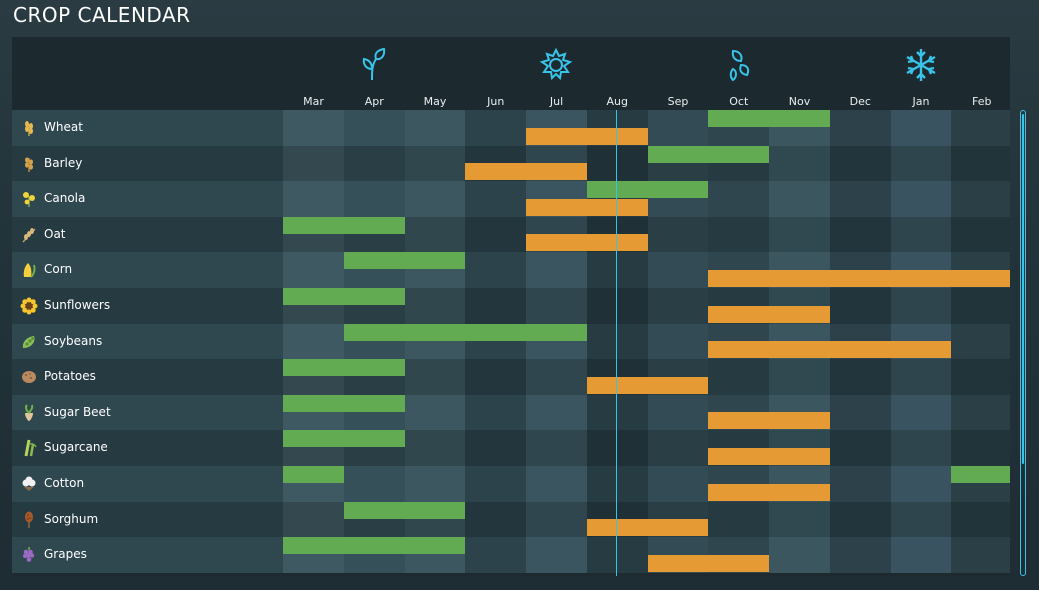 The width and height of the screenshot is (1039, 590). Describe the element at coordinates (147, 341) in the screenshot. I see `crop-label-cell: Soybeans` at that location.